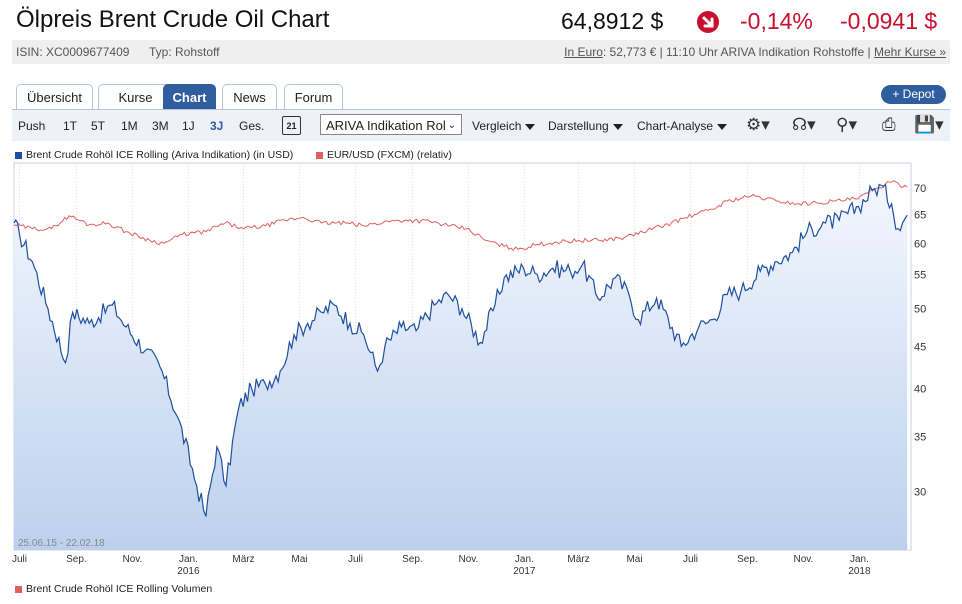  I want to click on zoom-icon: ⚲▾, so click(846, 124).